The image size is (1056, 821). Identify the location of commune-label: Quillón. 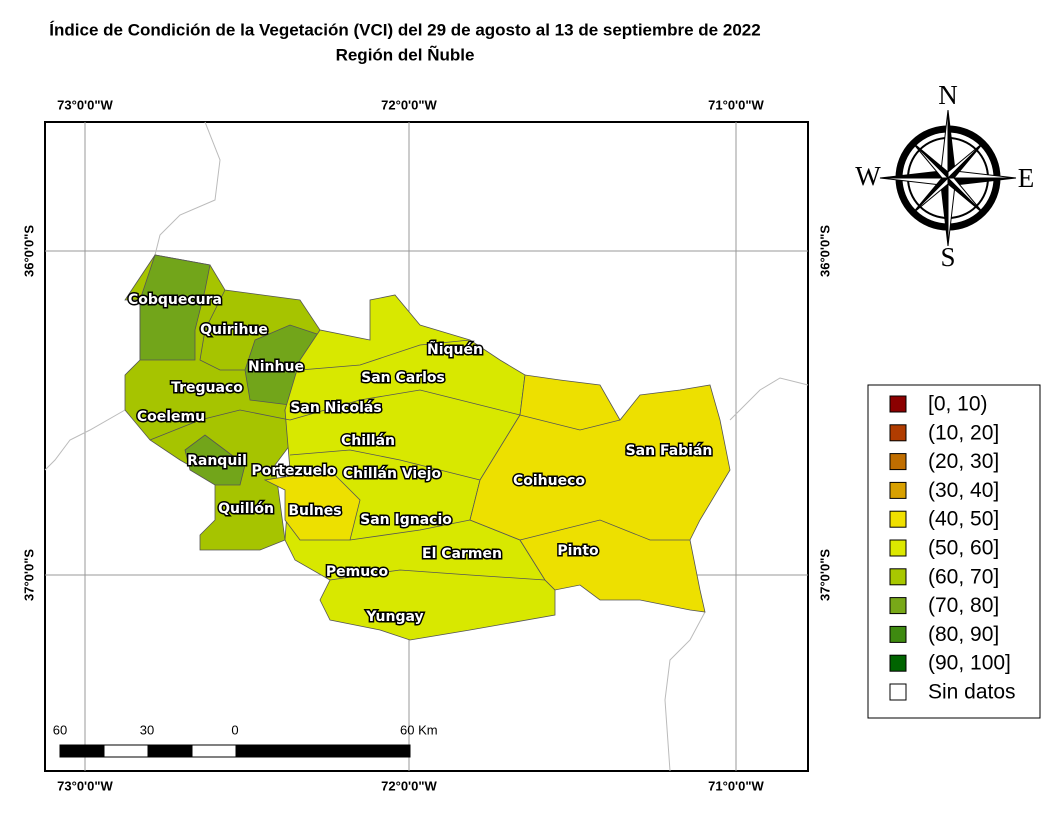
(246, 509).